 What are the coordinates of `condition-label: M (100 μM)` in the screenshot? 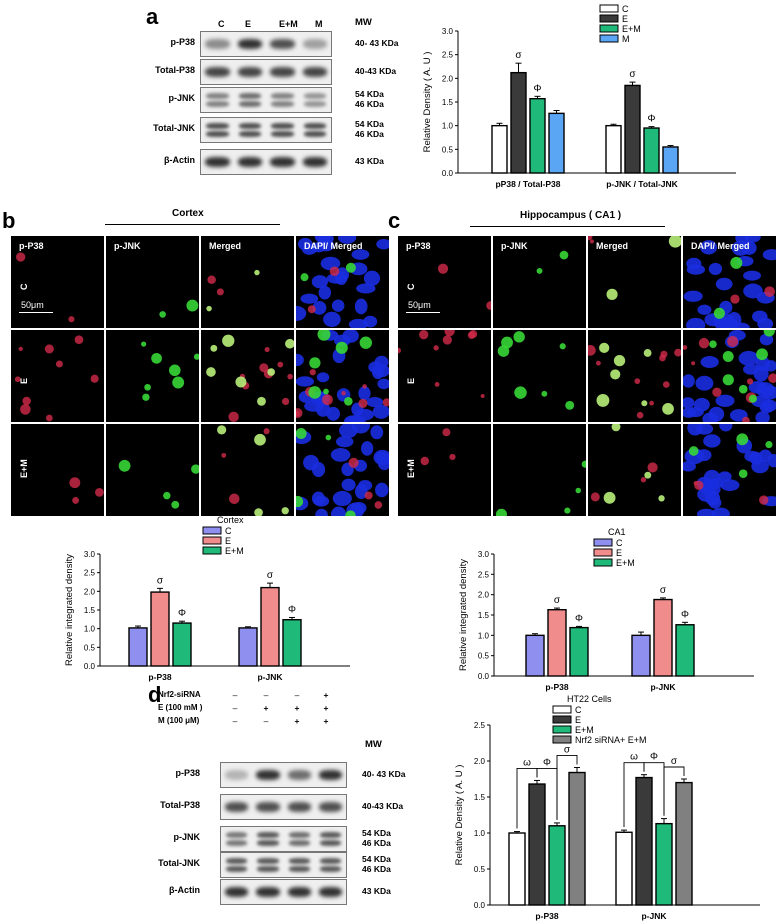 It's located at (179, 720).